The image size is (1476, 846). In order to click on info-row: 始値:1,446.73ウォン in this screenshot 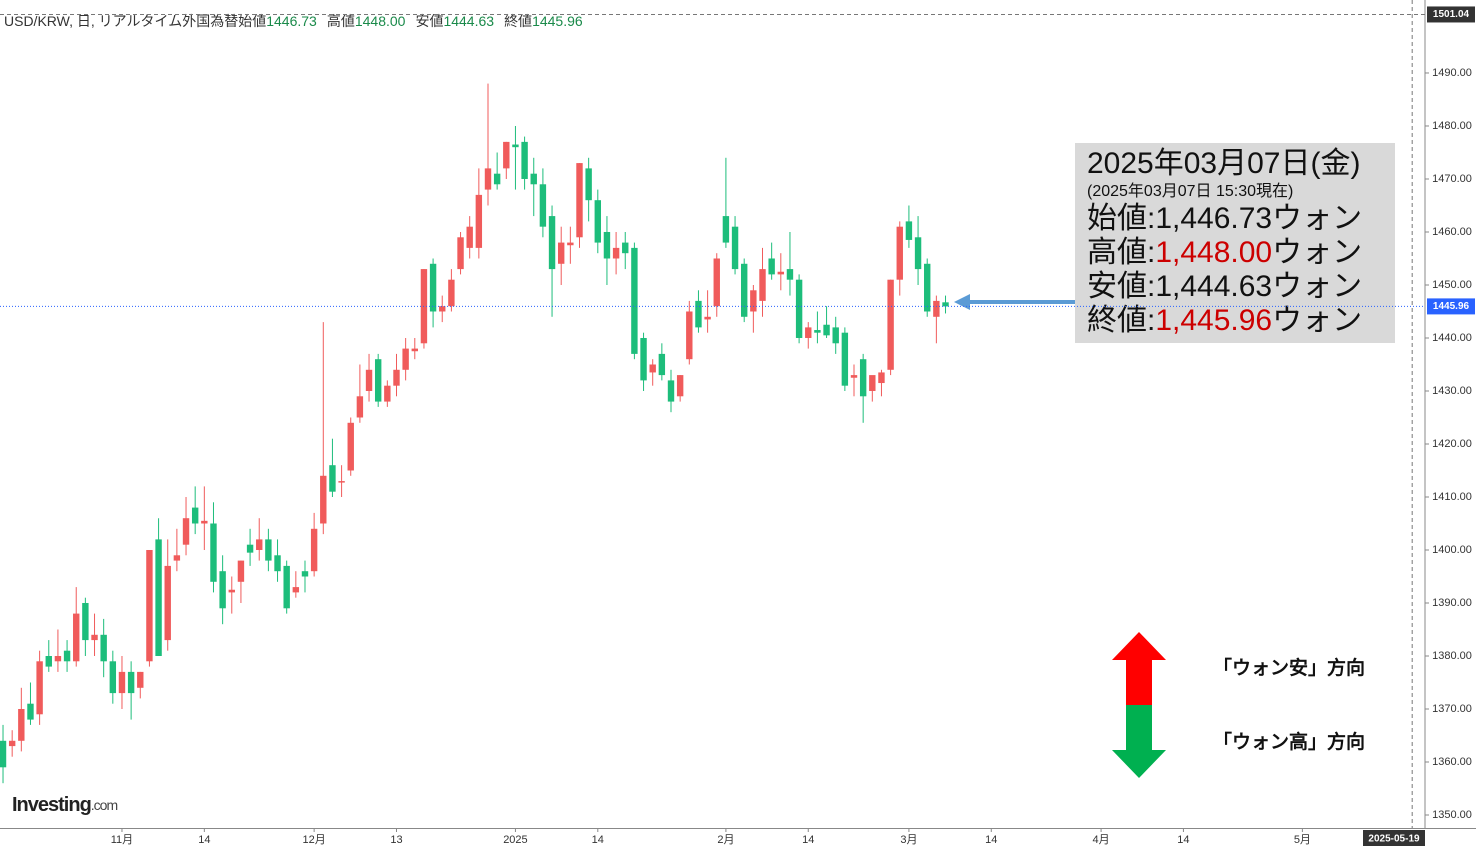, I will do `click(1224, 218)`.